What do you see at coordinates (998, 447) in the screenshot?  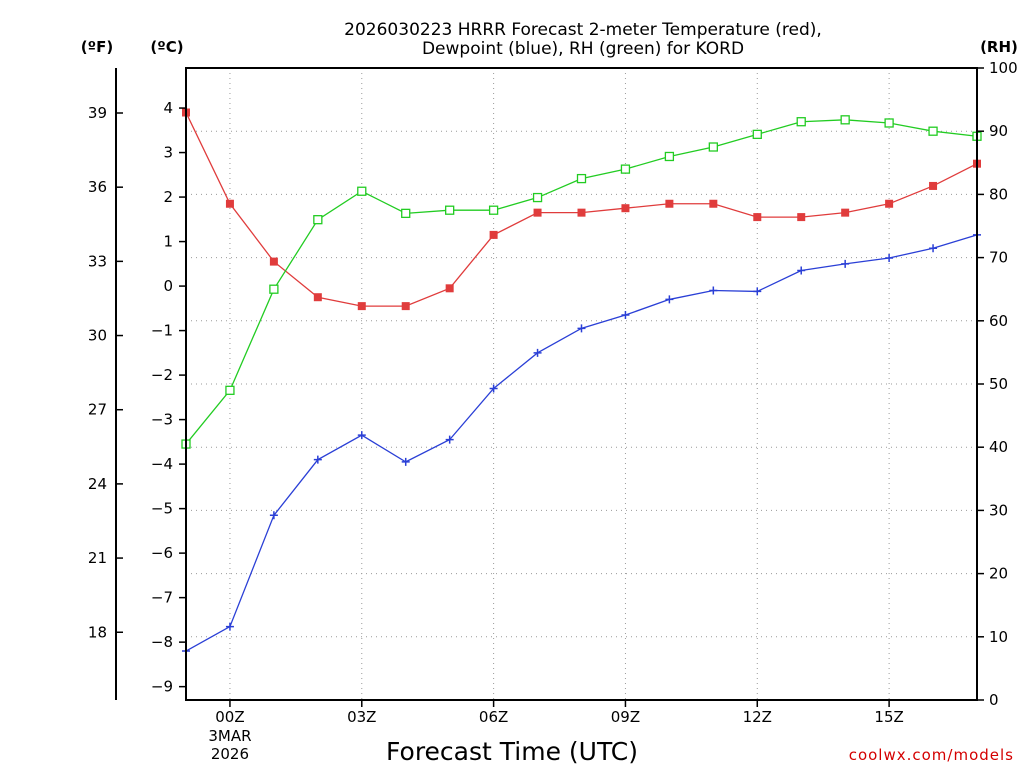 I see `rh-tick-label: 40` at bounding box center [998, 447].